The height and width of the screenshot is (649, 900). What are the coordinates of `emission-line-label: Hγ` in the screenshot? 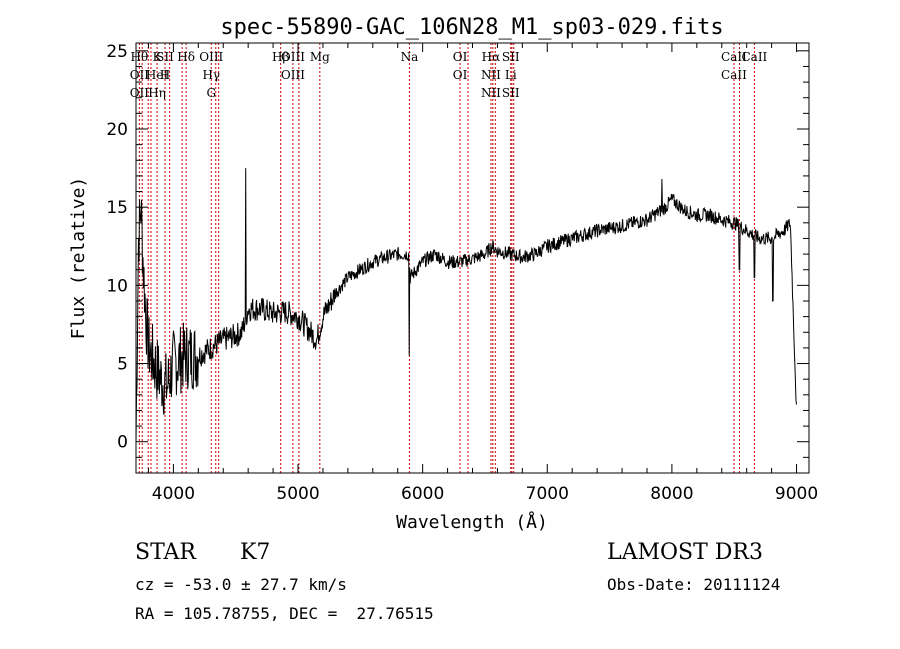 It's located at (211, 75).